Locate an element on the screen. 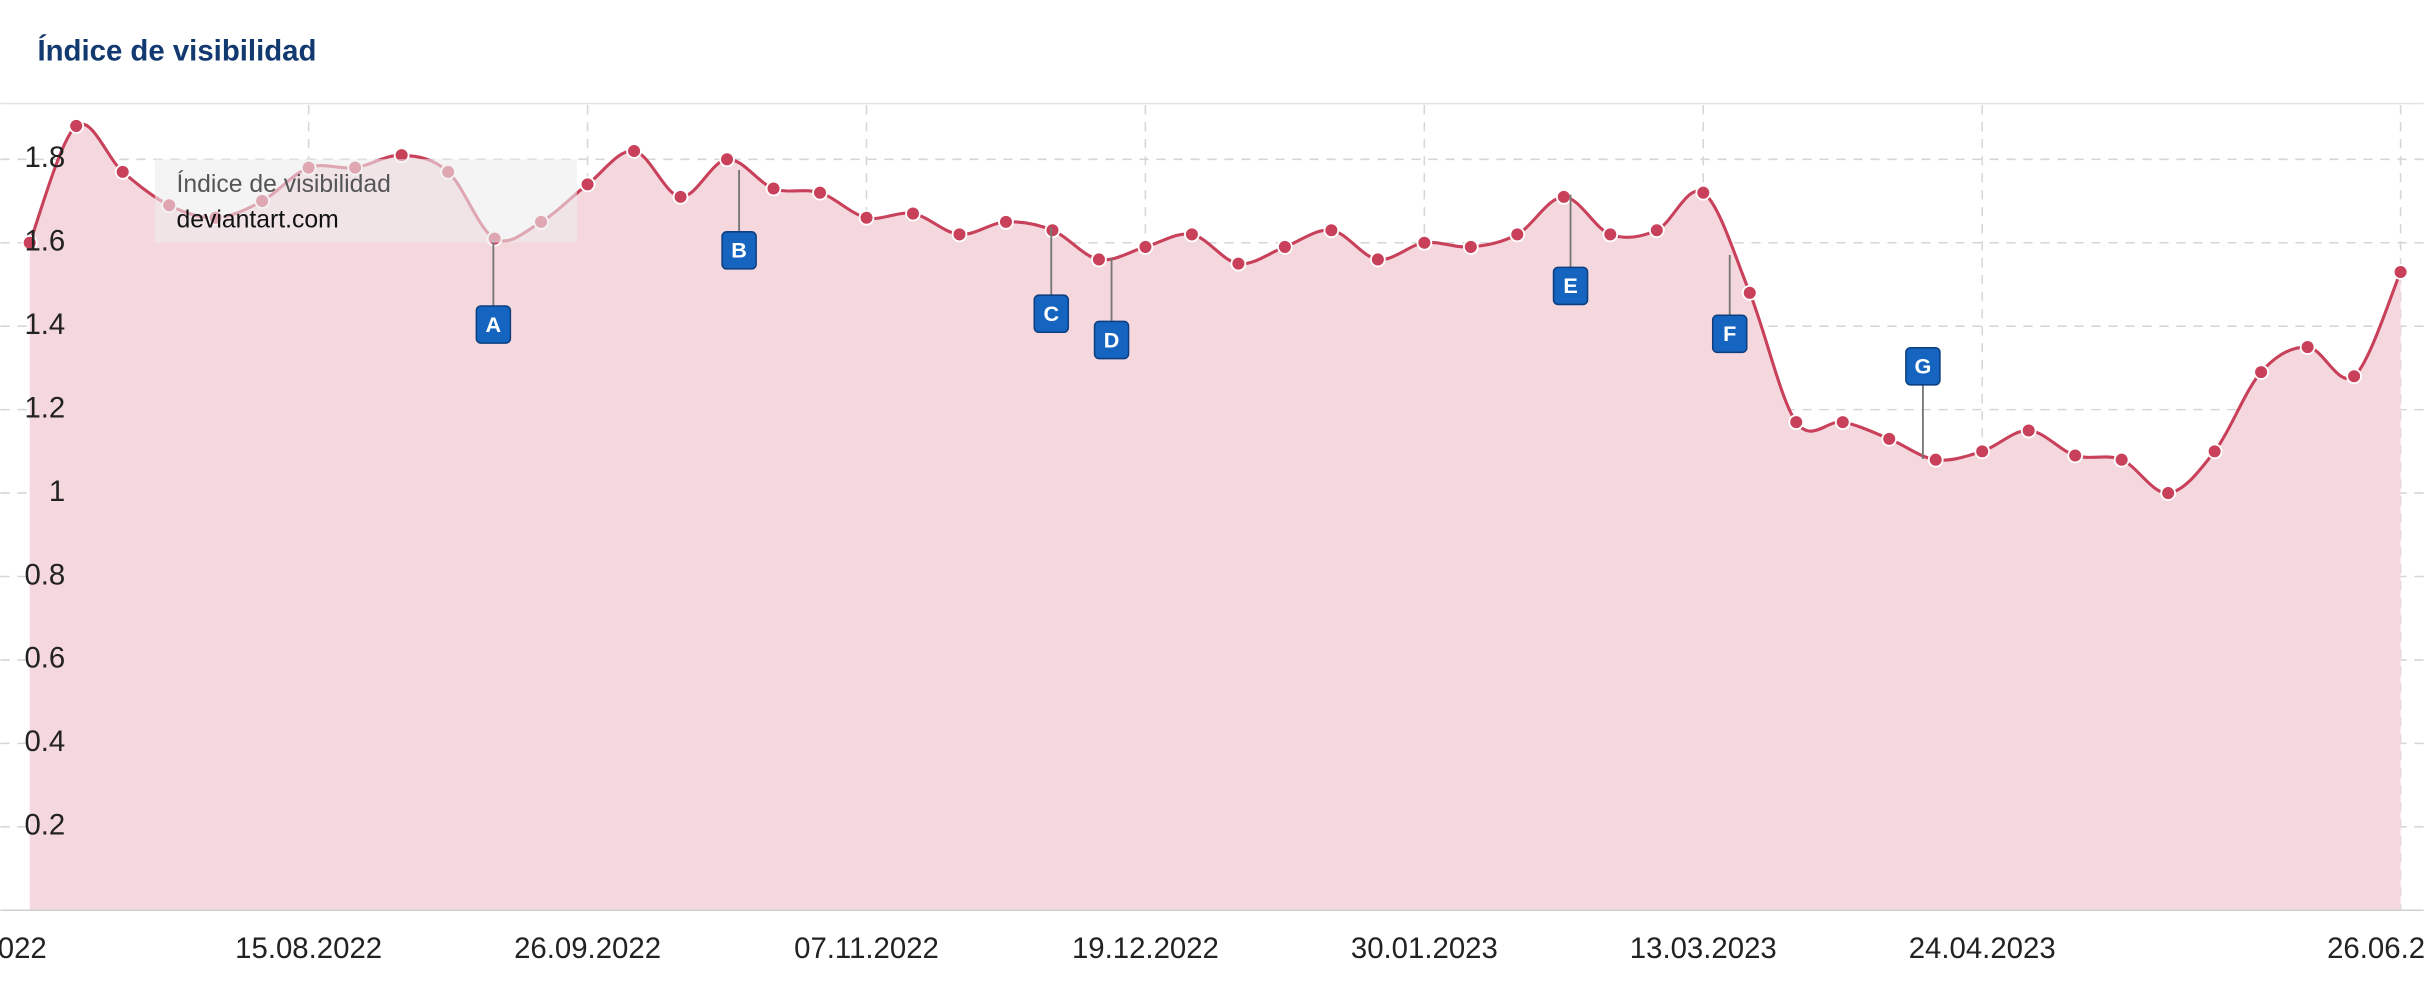  tooltip-site: deviantart.com is located at coordinates (258, 220).